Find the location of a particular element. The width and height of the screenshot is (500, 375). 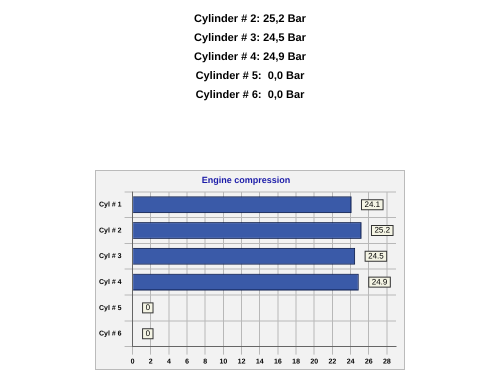

text: Cylinder # 5: 0,0 Bar is located at coordinates (250, 76).